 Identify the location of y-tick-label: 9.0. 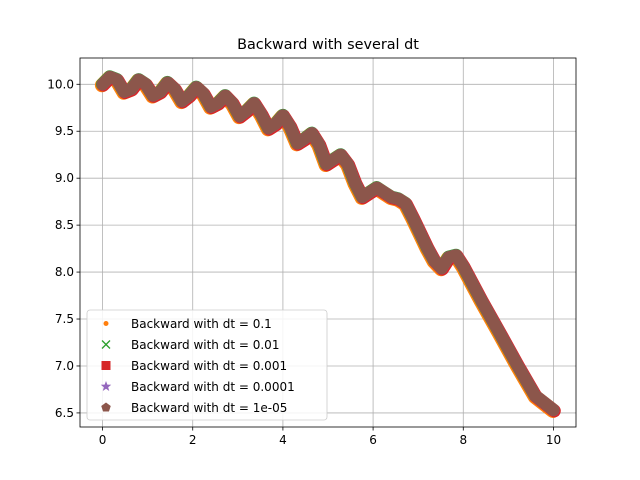
(64, 178).